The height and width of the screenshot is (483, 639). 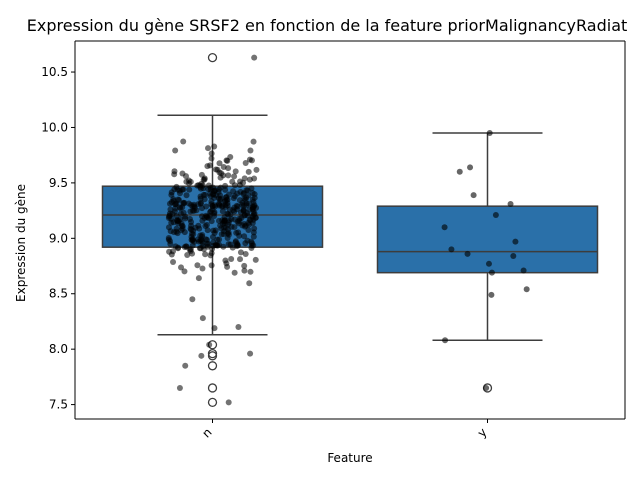 What do you see at coordinates (206, 432) in the screenshot?
I see `x-tick-label: n` at bounding box center [206, 432].